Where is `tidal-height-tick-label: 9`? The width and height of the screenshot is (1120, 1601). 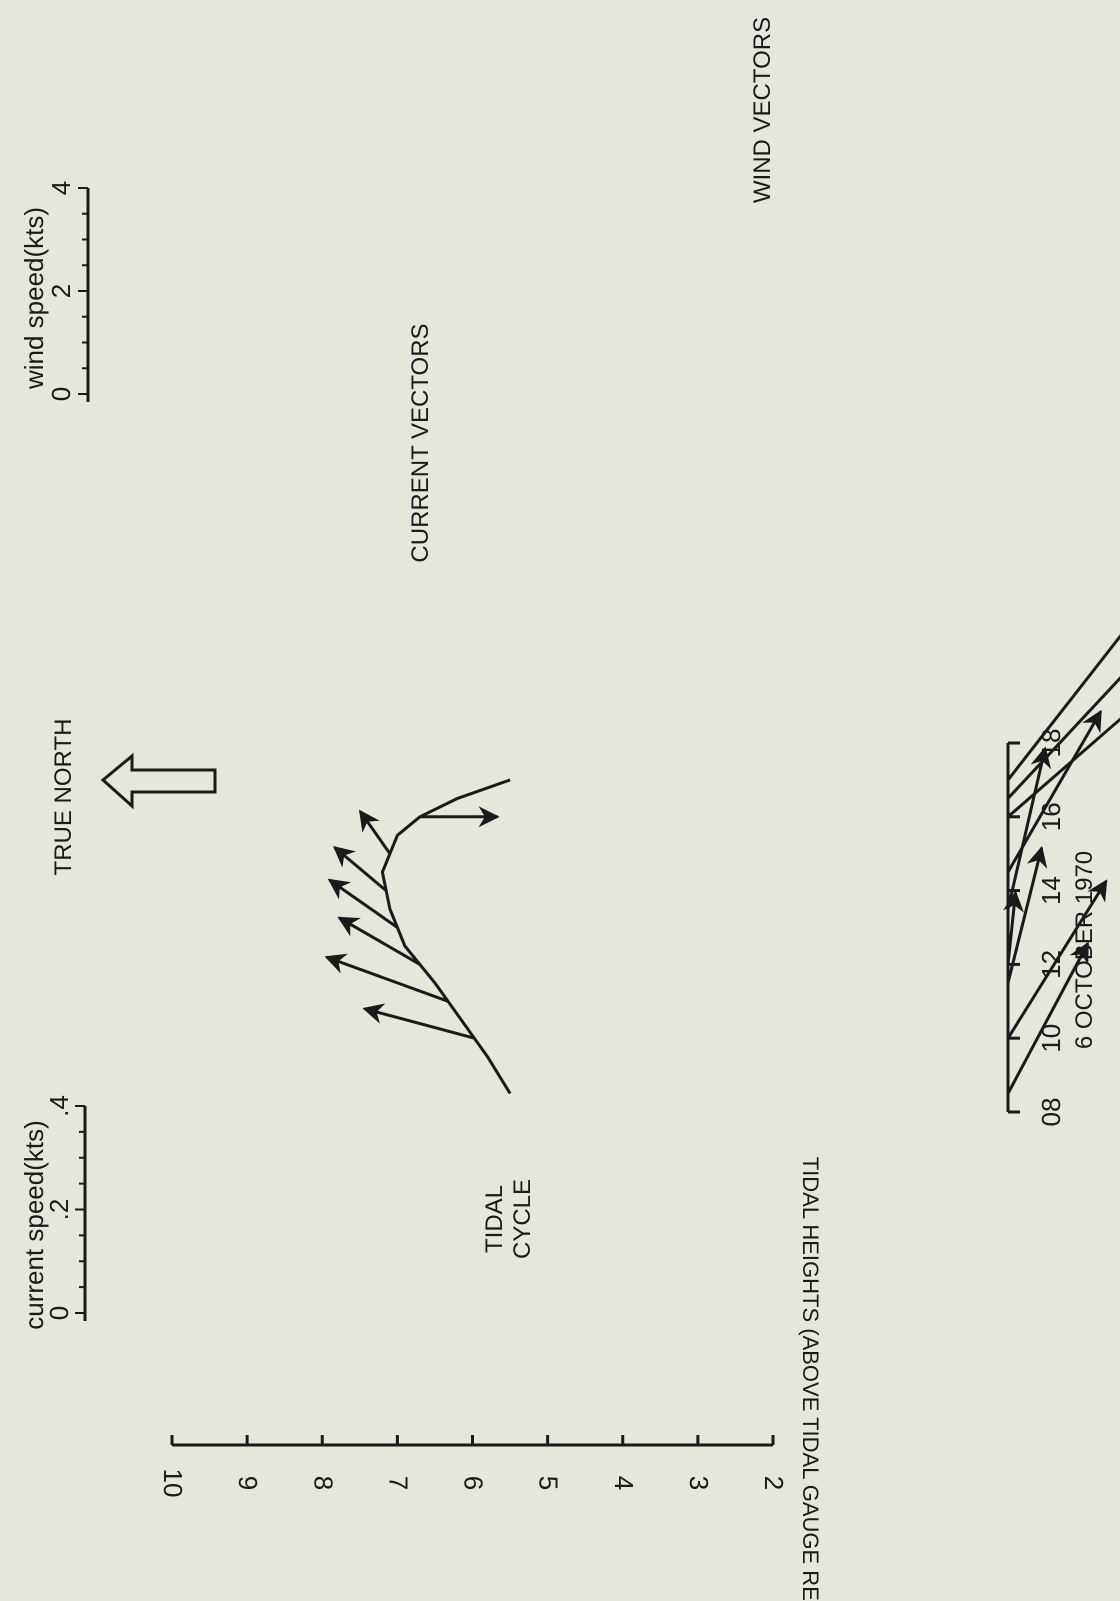 tidal-height-tick-label: 9 is located at coordinates (248, 1483).